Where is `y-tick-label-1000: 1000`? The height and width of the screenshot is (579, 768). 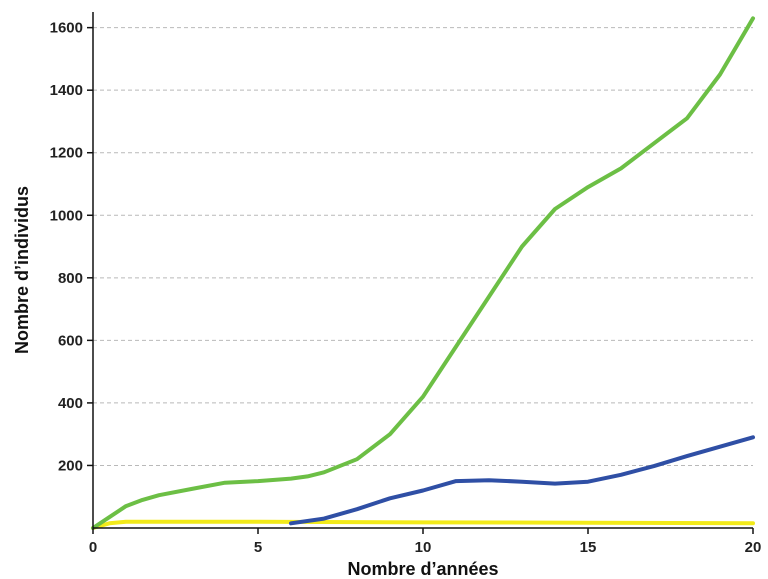 y-tick-label-1000: 1000 is located at coordinates (66, 215).